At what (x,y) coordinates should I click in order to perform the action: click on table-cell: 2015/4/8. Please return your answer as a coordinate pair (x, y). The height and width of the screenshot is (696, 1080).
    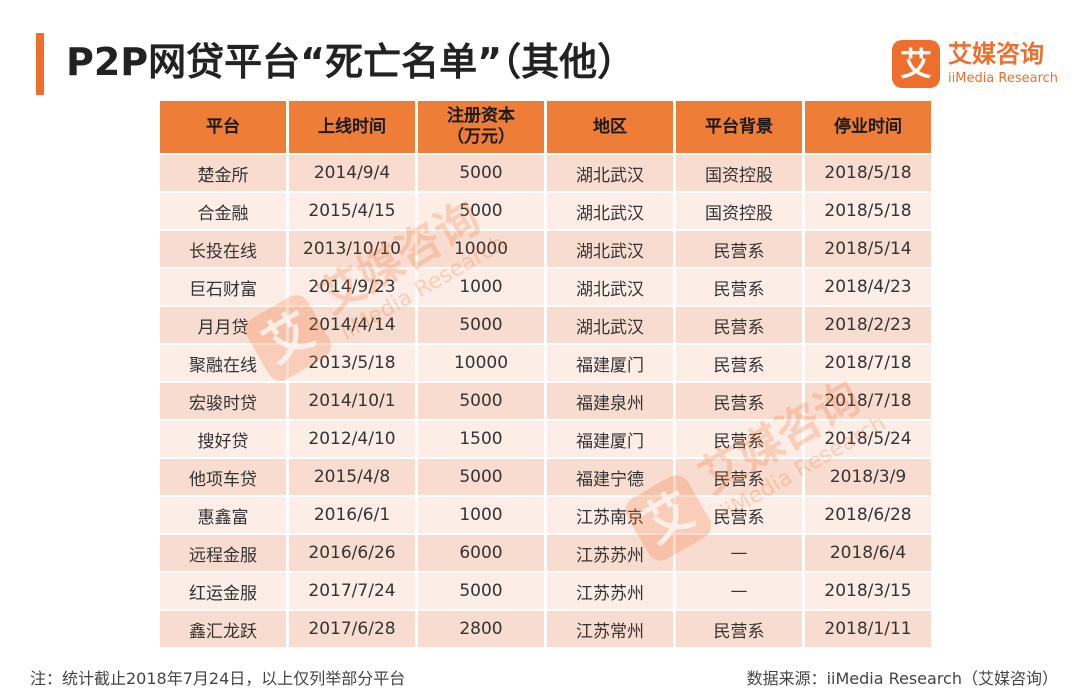
    Looking at the image, I should click on (352, 477).